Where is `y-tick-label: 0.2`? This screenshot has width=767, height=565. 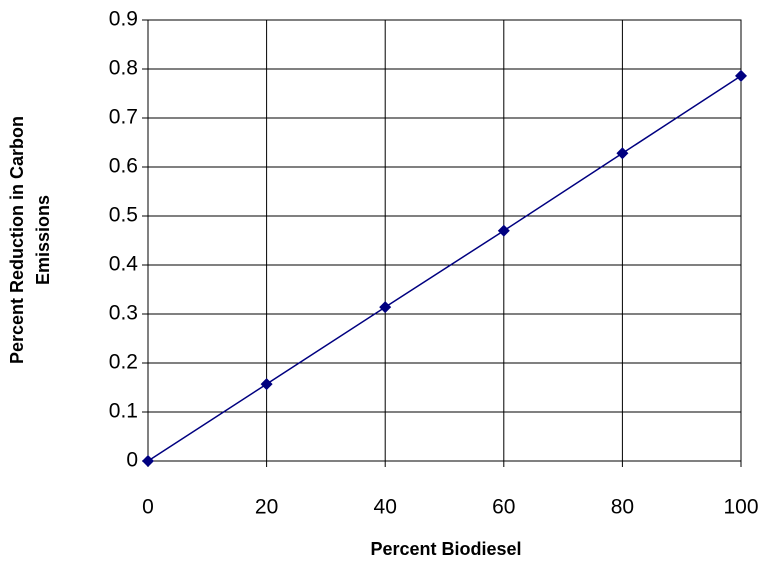
y-tick-label: 0.2 is located at coordinates (123, 362).